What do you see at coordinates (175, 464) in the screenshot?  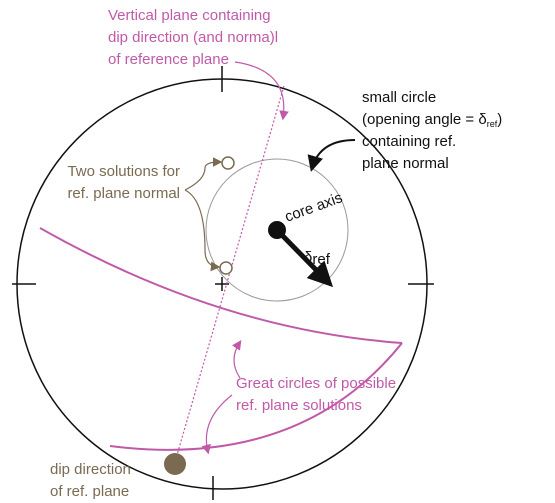 I see `dip-direction-point` at bounding box center [175, 464].